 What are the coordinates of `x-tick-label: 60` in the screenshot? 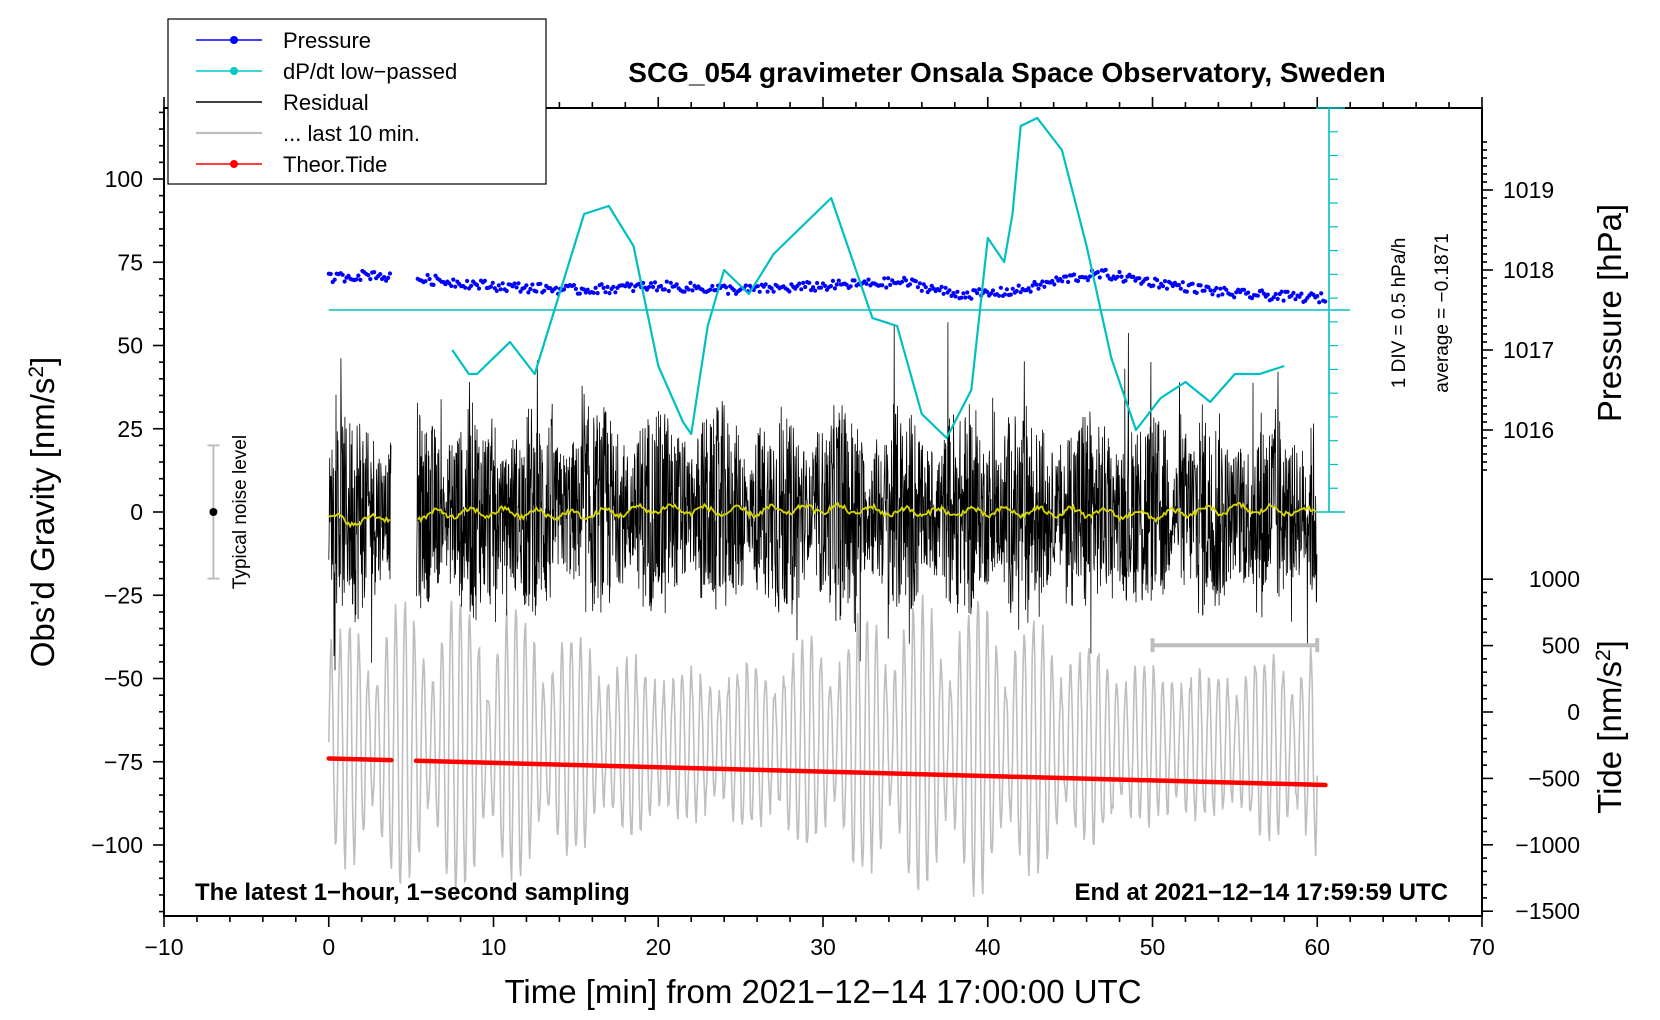 It's located at (1317, 947).